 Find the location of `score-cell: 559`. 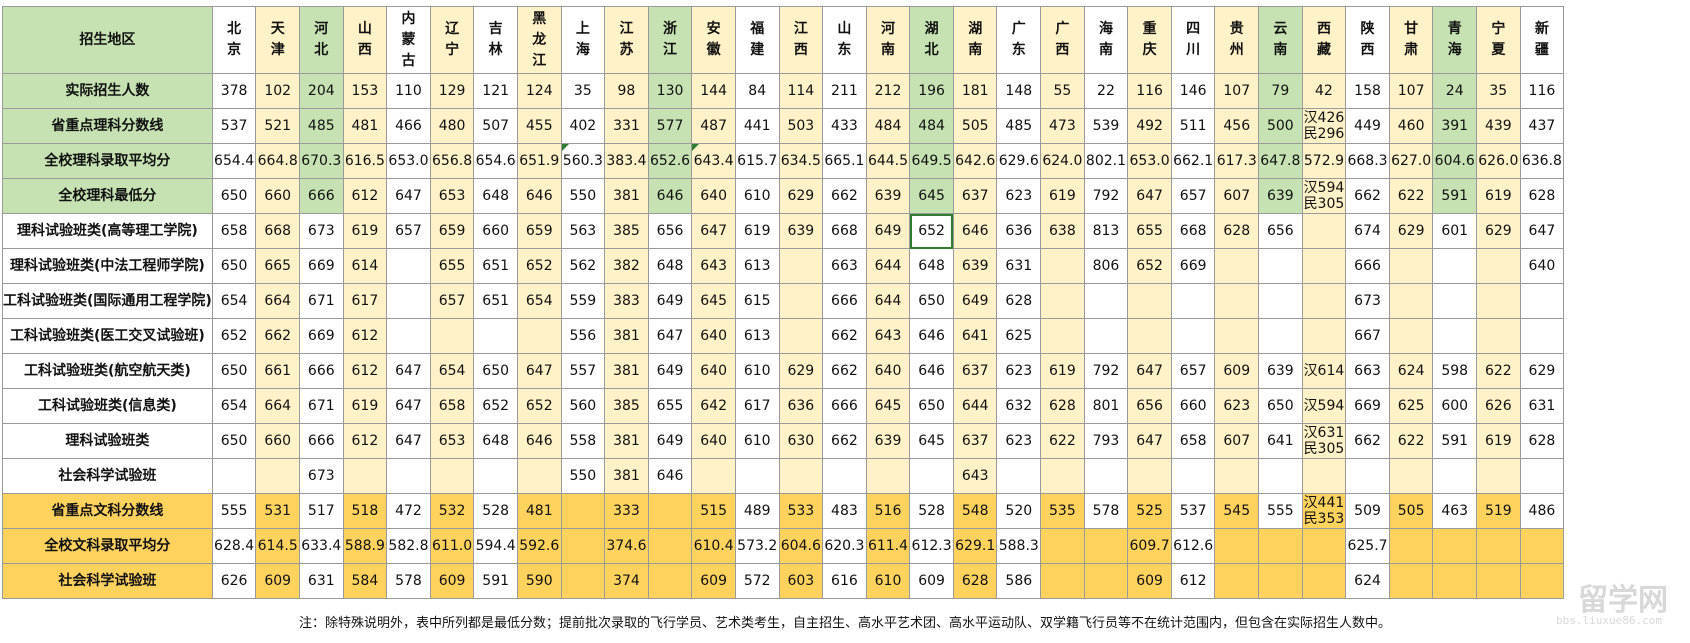

score-cell: 559 is located at coordinates (583, 301).